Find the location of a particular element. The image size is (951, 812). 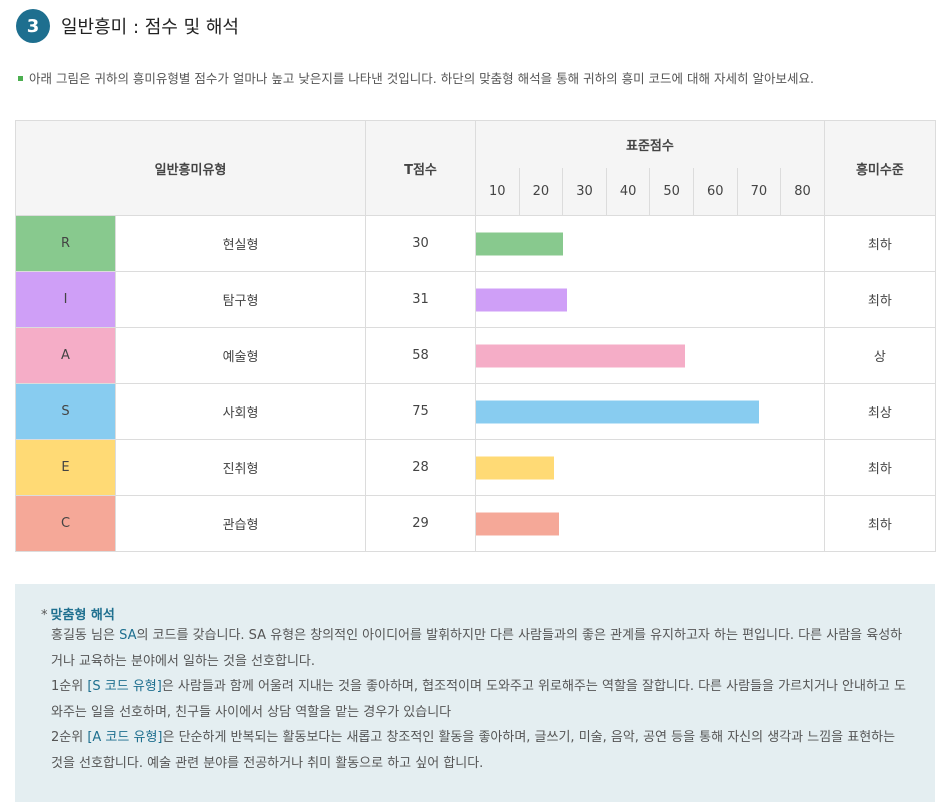

tick-label: 70 is located at coordinates (759, 192).